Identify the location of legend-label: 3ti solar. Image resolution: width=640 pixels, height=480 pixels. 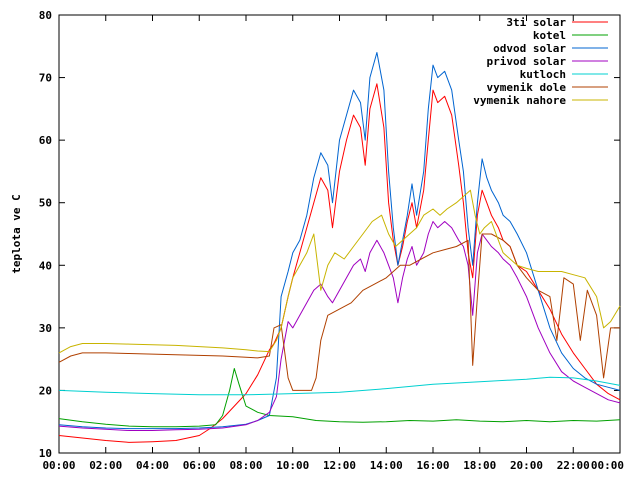
(536, 22).